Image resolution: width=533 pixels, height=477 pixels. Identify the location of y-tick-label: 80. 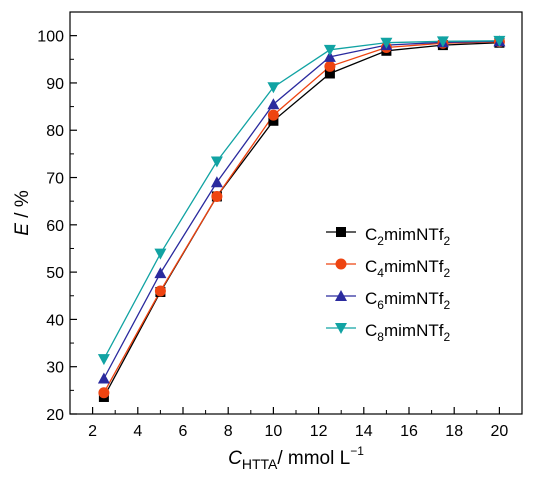
(55, 131).